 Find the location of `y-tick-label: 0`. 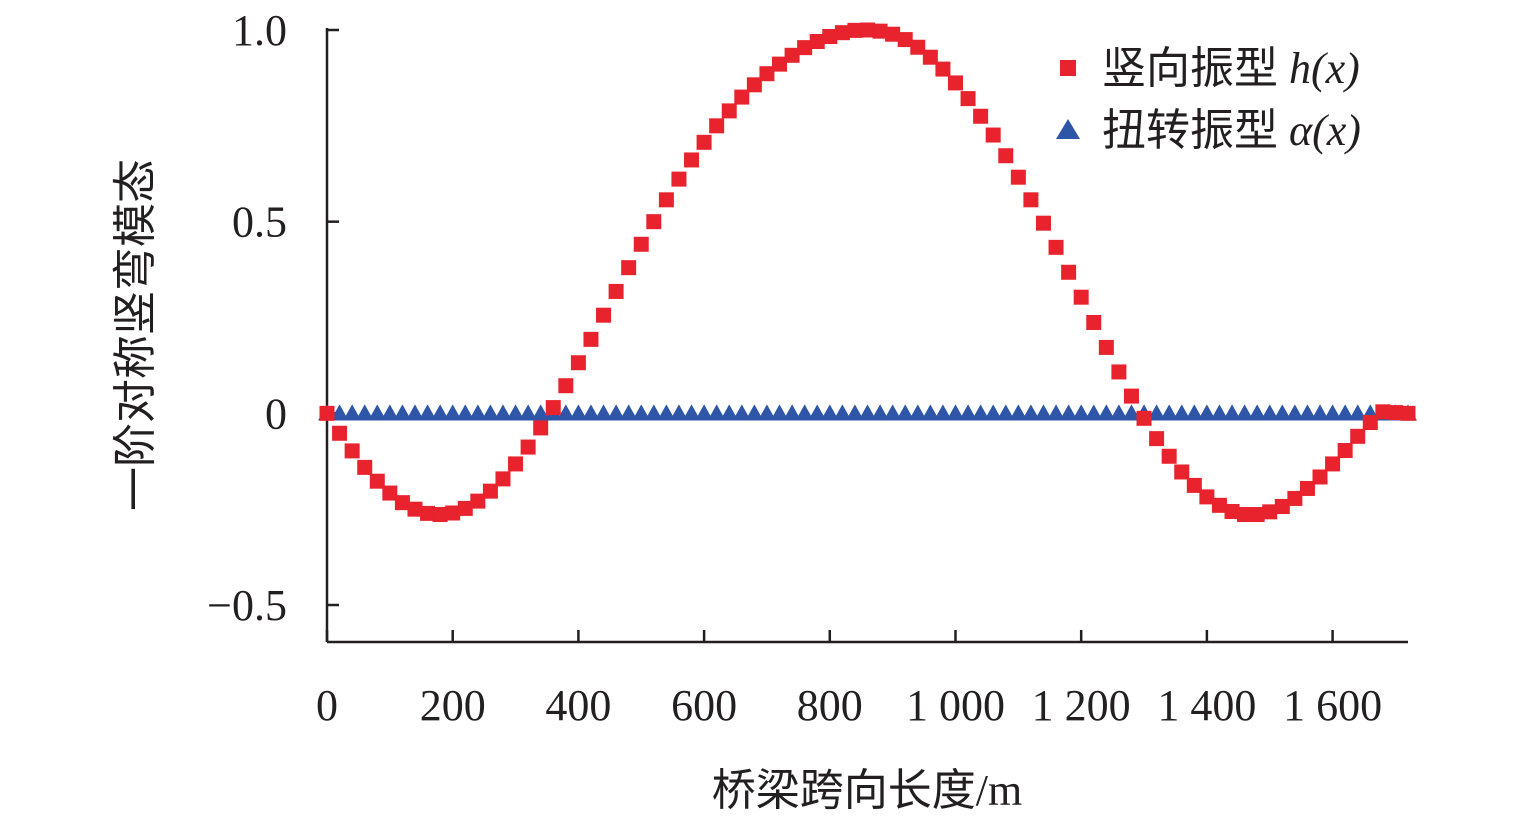

y-tick-label: 0 is located at coordinates (276, 413).